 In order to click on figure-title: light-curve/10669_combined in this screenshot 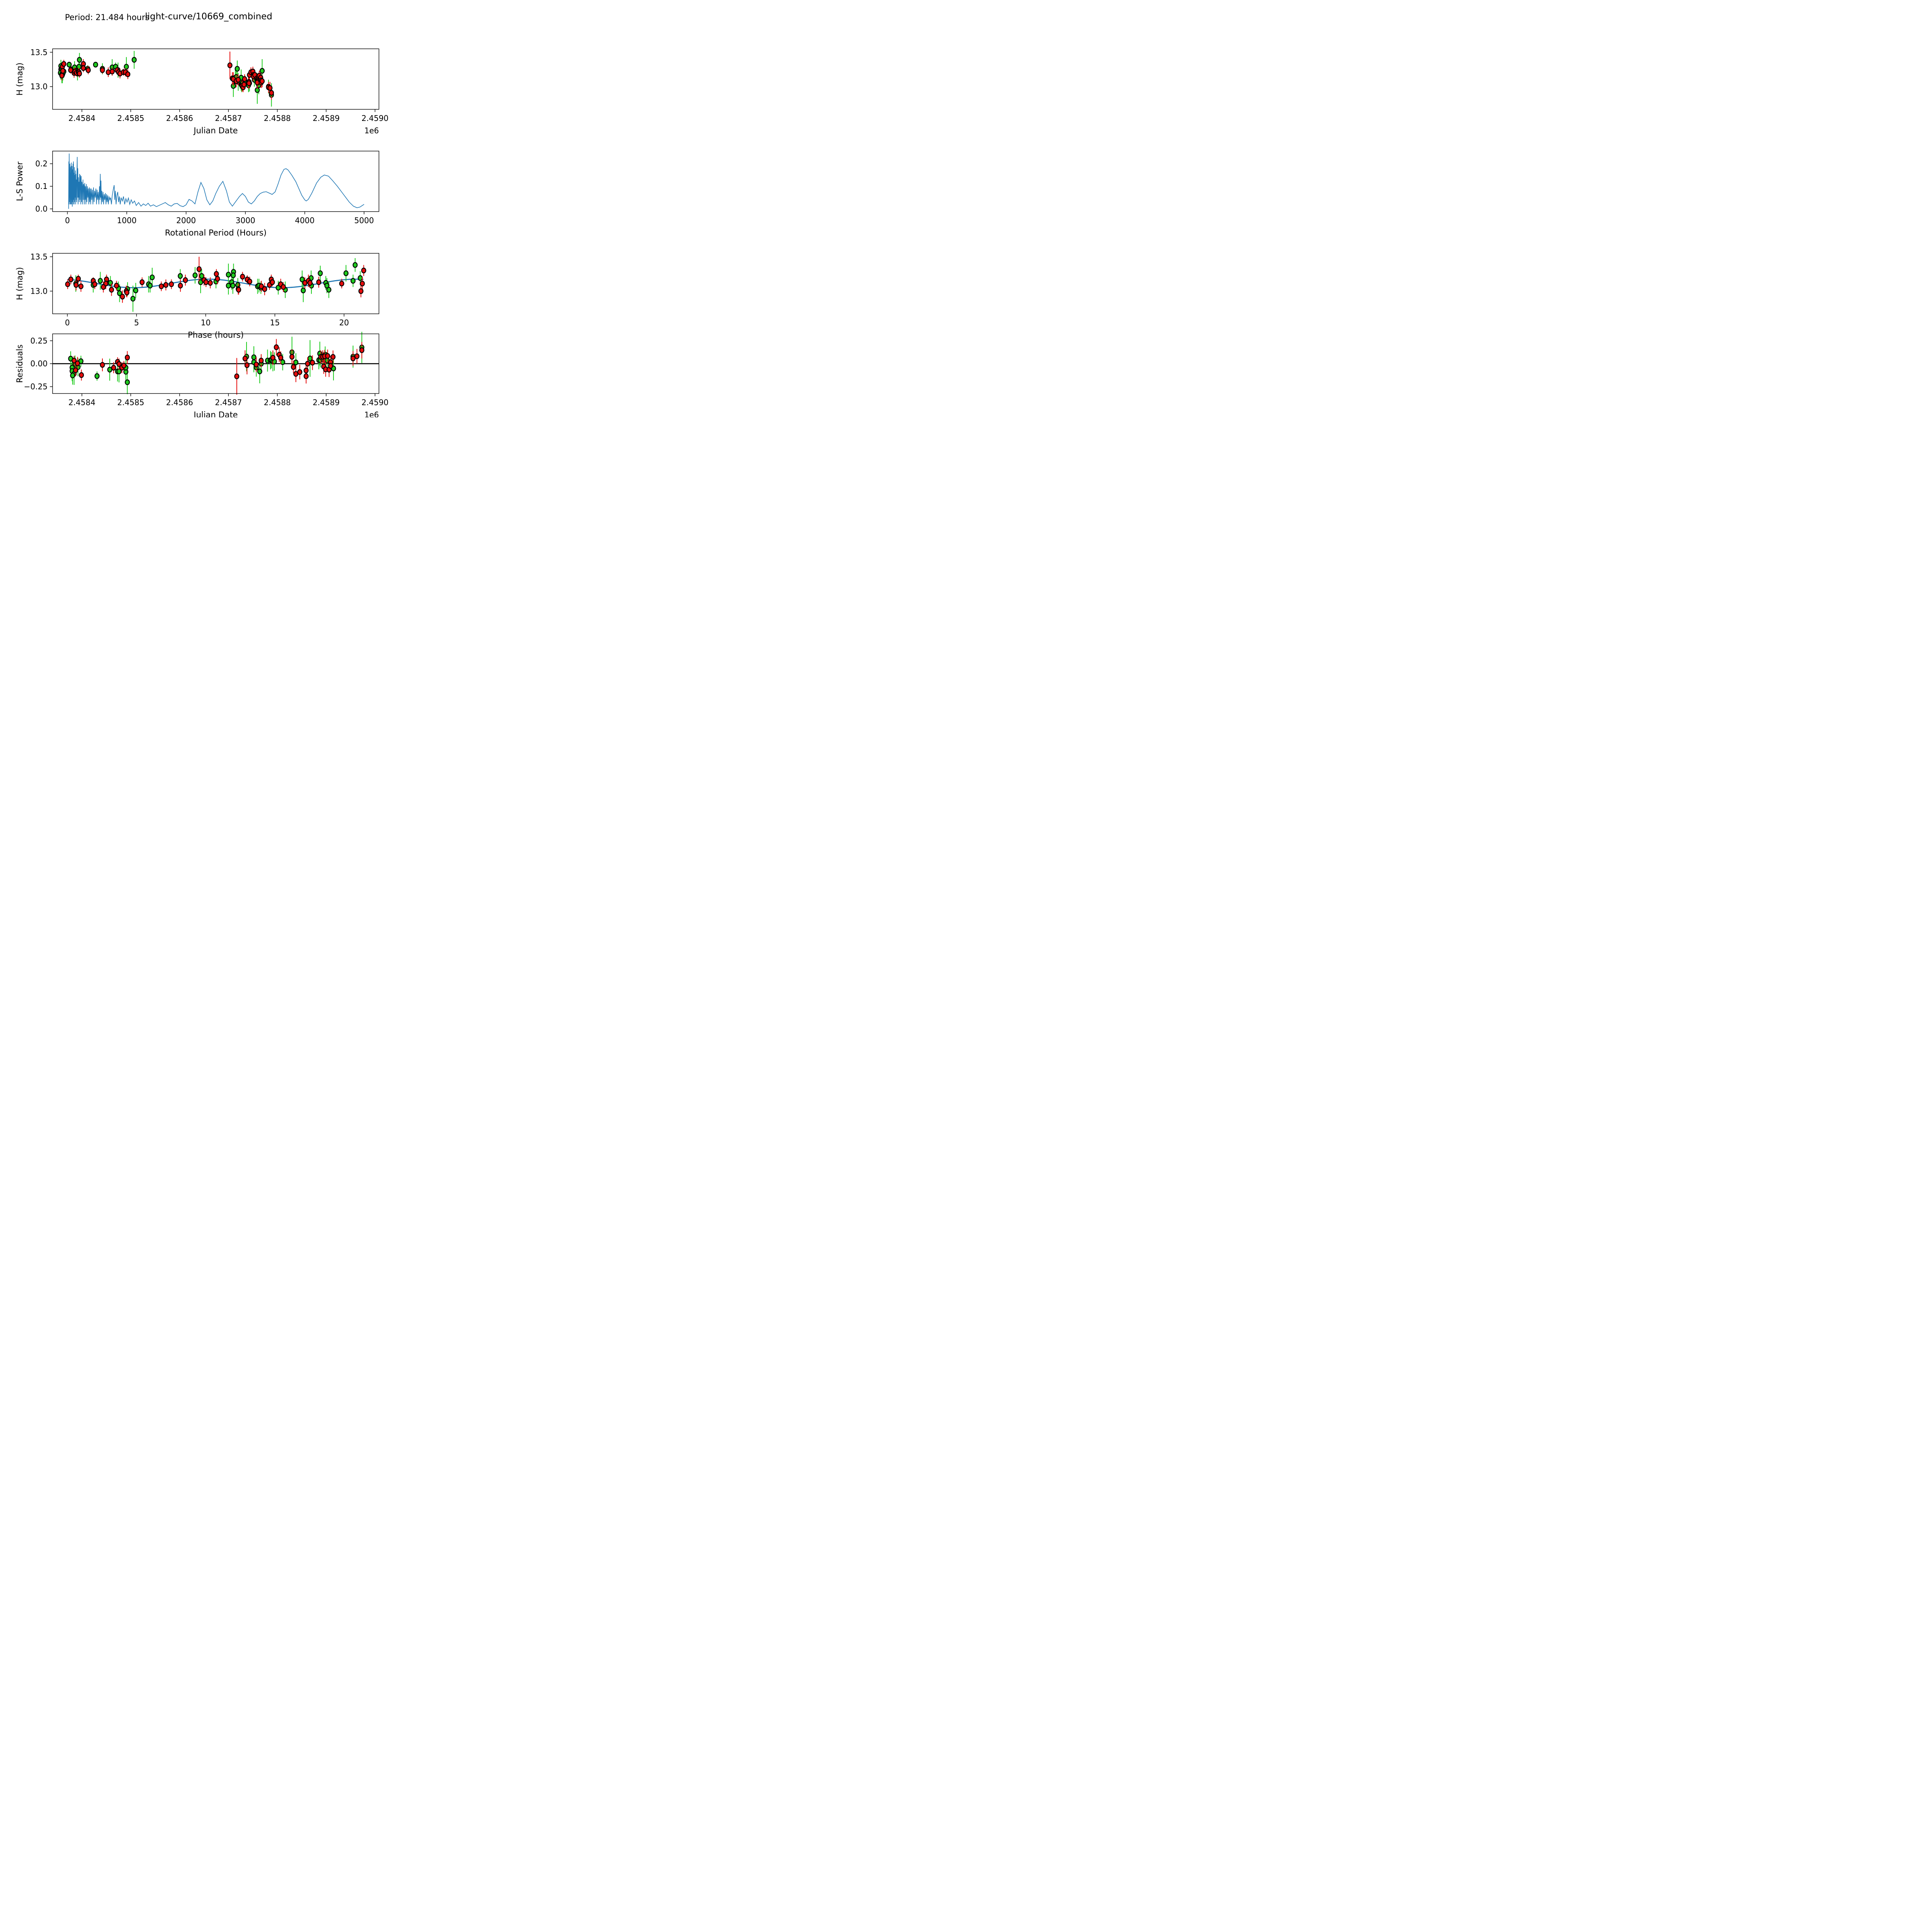, I will do `click(209, 17)`.